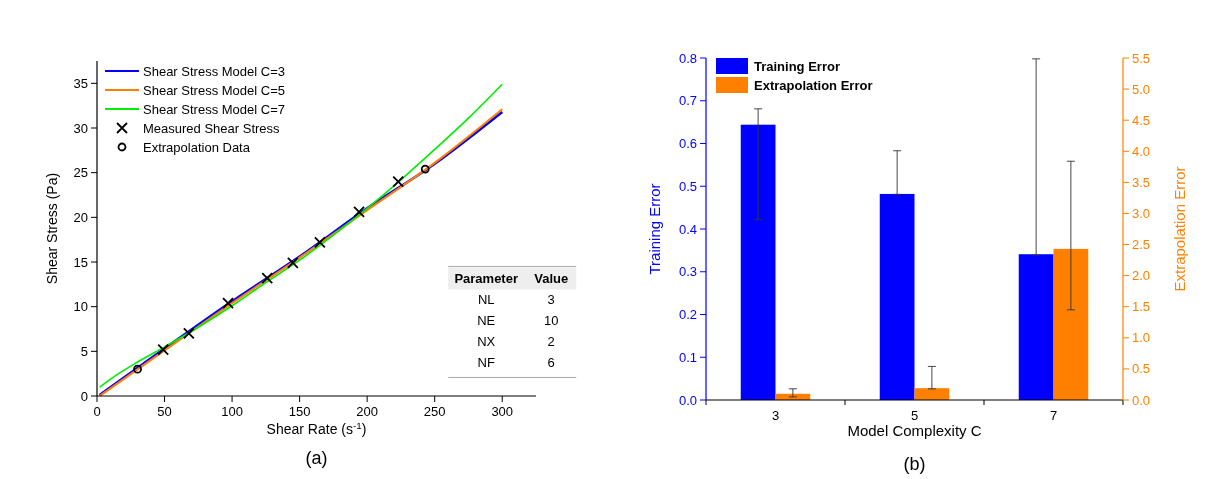 The width and height of the screenshot is (1213, 479). What do you see at coordinates (1141, 307) in the screenshot?
I see `y2-tick-label: 1.5` at bounding box center [1141, 307].